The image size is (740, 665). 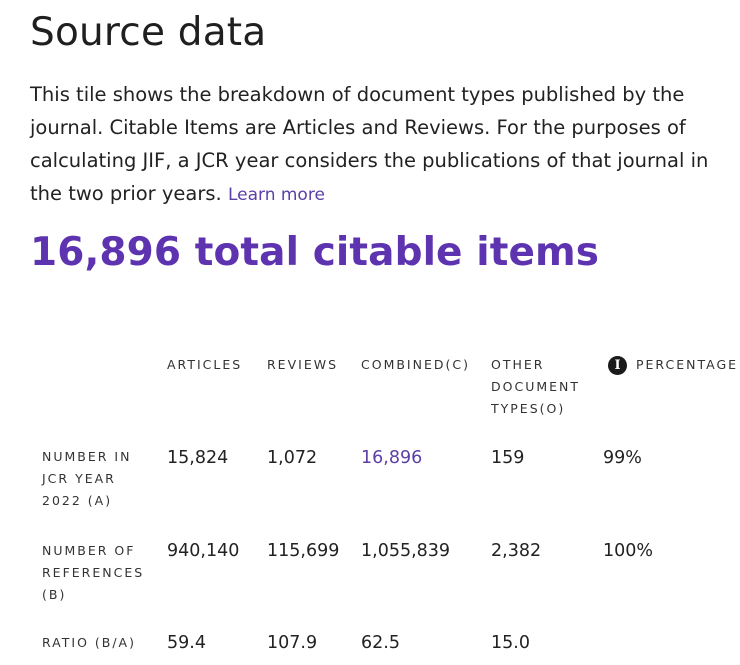 What do you see at coordinates (148, 32) in the screenshot?
I see `section-title: Source data` at bounding box center [148, 32].